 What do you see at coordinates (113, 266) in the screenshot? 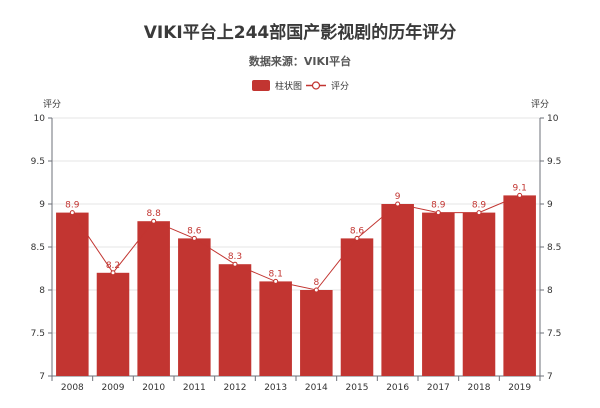
I see `data-label: 8.2` at bounding box center [113, 266].